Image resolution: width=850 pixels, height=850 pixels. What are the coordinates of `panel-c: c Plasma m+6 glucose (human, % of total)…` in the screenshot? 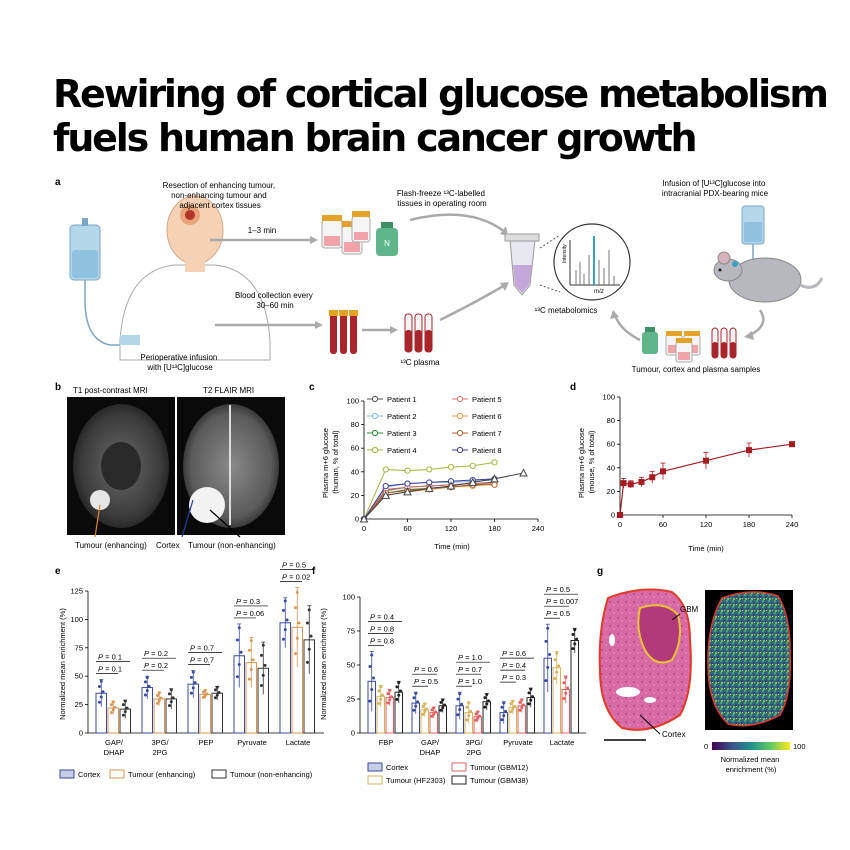 It's located at (426, 466).